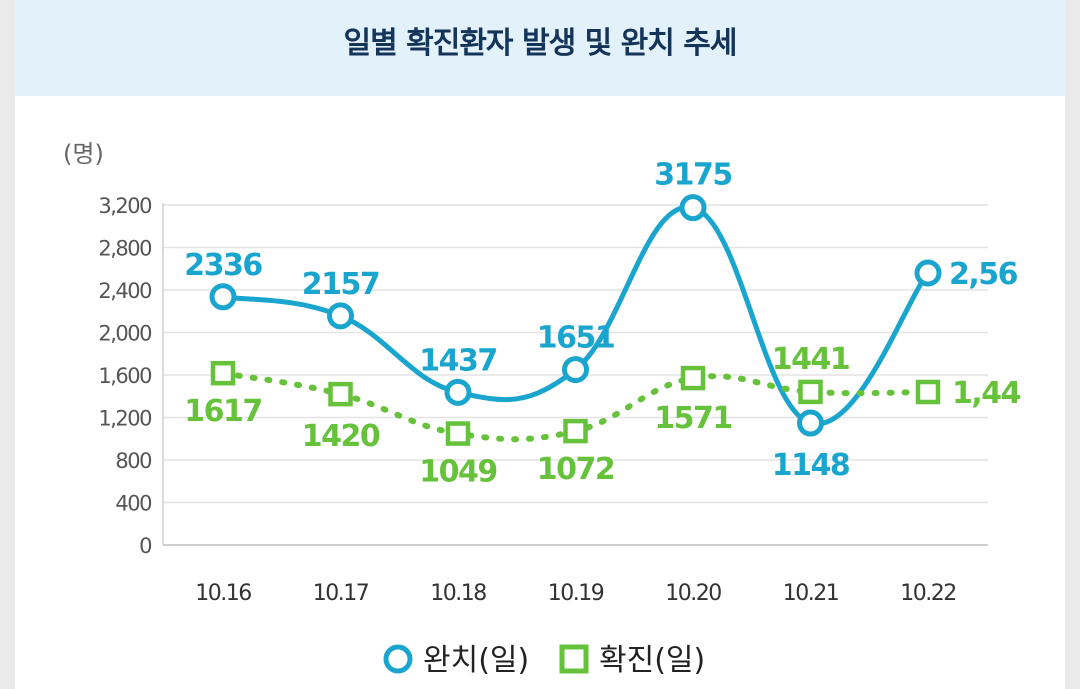 The image size is (1080, 689). Describe the element at coordinates (811, 359) in the screenshot. I see `data-label: 1441` at that location.